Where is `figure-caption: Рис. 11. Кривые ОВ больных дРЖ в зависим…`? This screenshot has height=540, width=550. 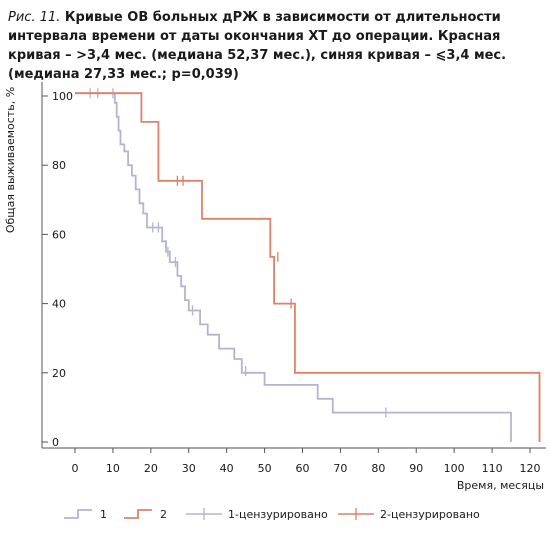 figure-caption: Рис. 11. Кривые ОВ больных дРЖ в зависим… is located at coordinates (276, 46).